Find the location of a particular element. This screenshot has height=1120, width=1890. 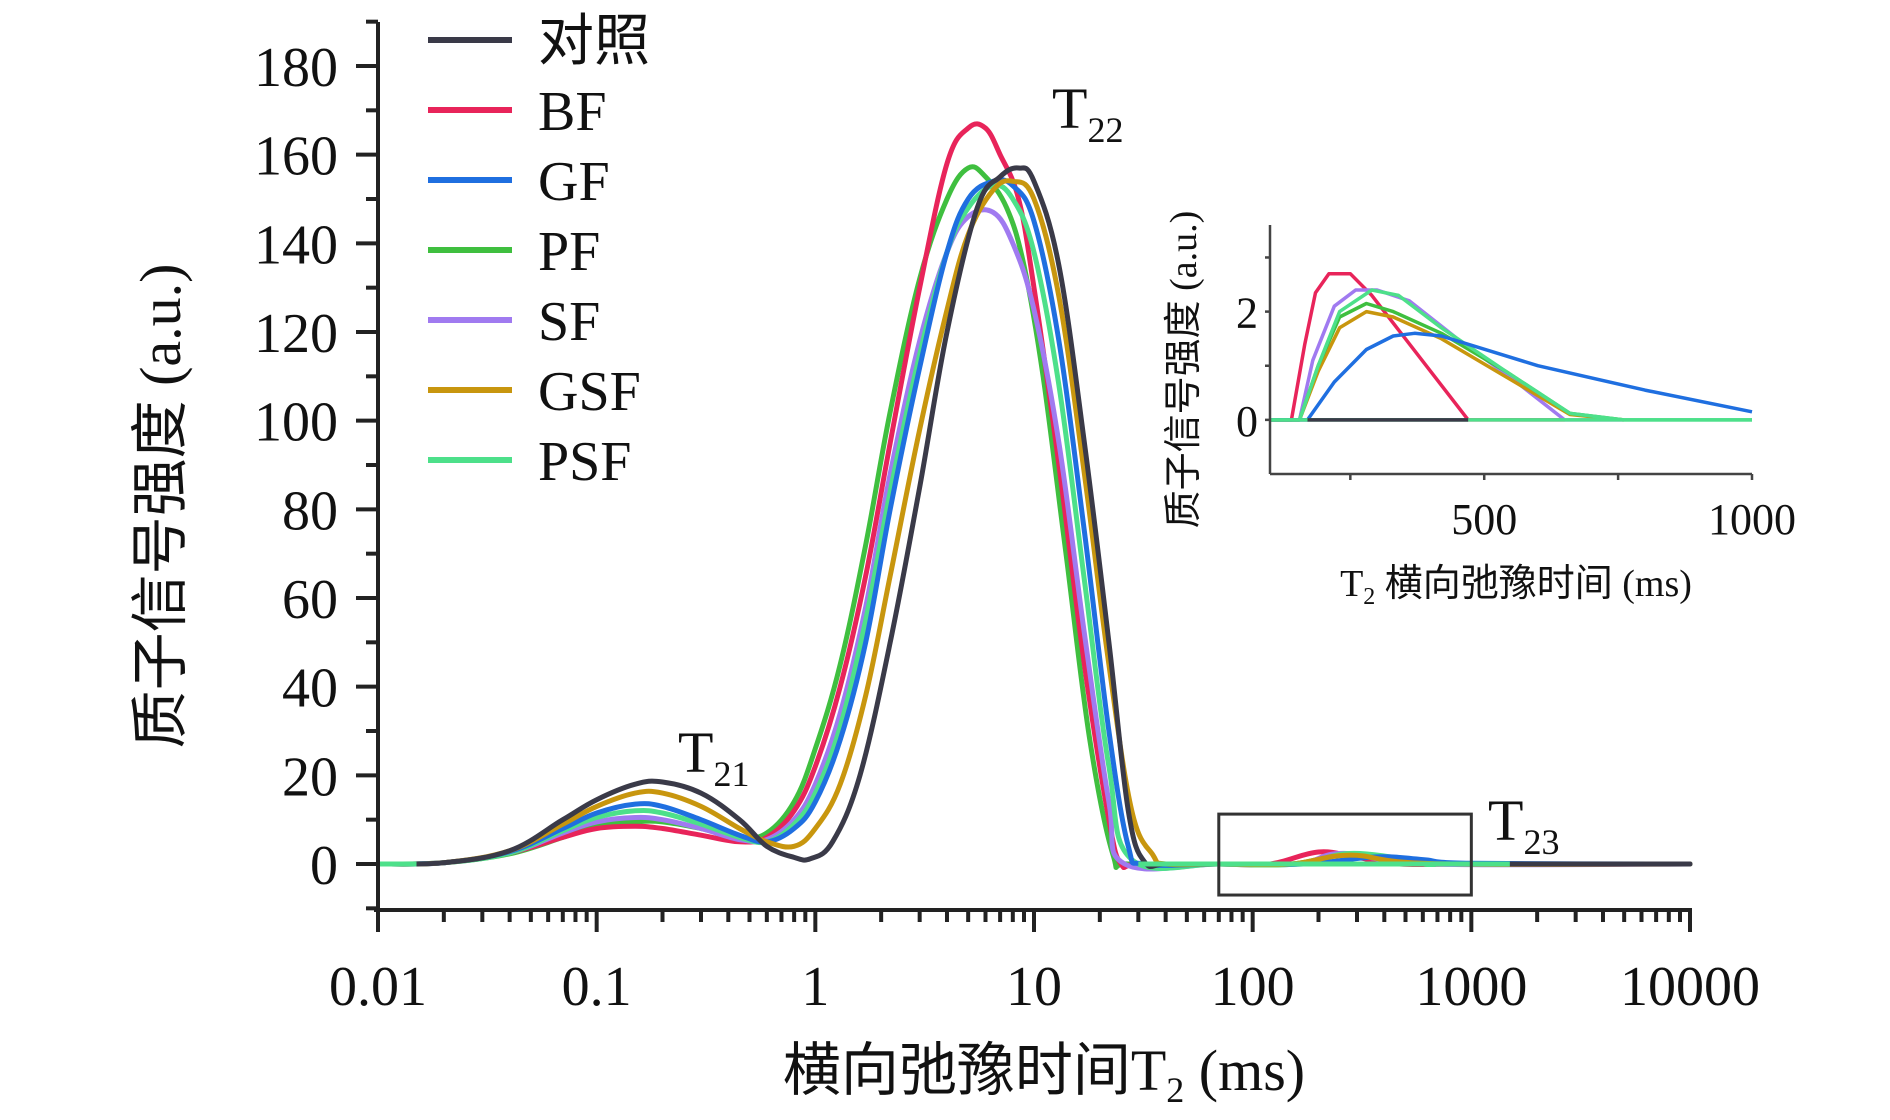

x-axis-title-main: 横向弛豫时间T is located at coordinates (974, 1070).